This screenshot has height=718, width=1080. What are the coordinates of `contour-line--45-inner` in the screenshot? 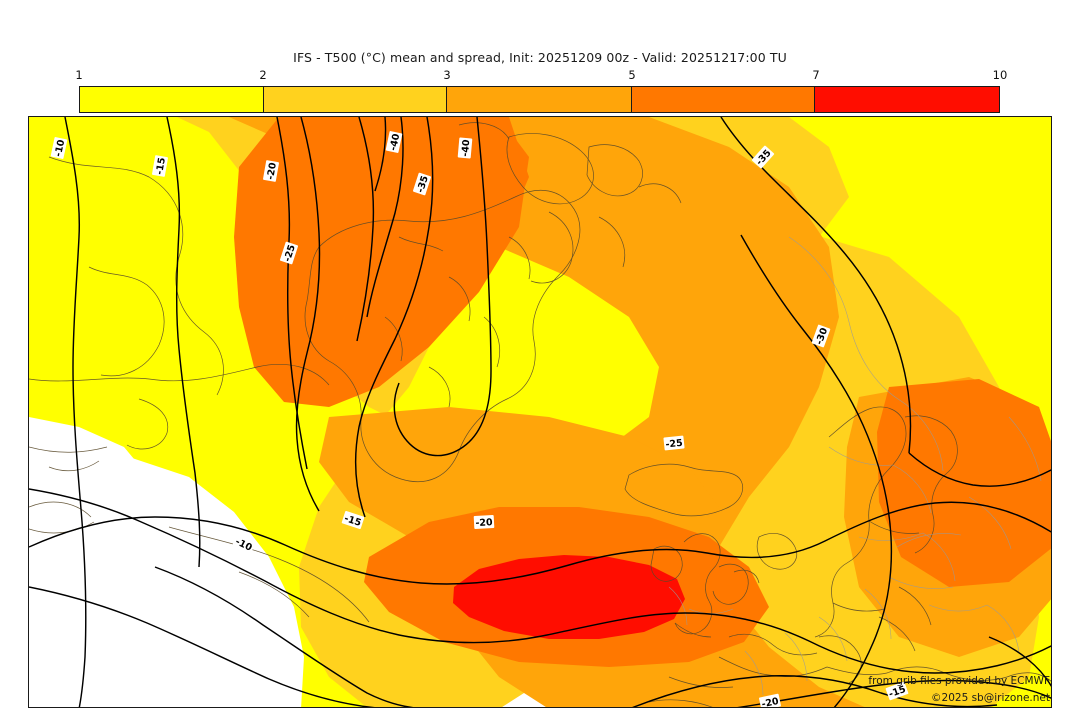 It's located at (380, 154).